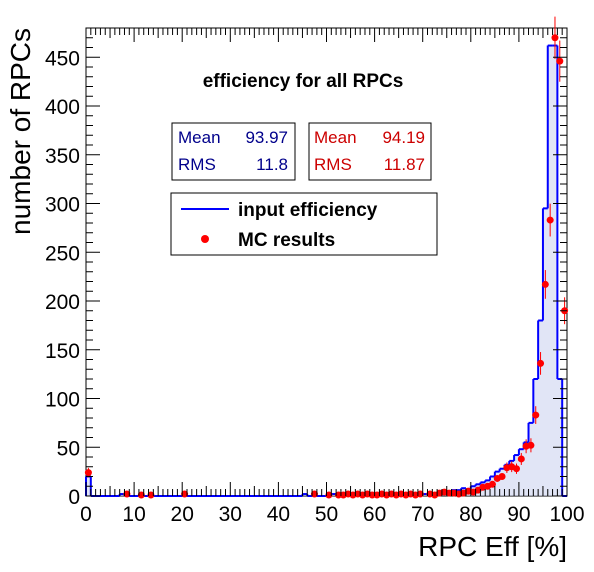  What do you see at coordinates (74, 497) in the screenshot?
I see `y-tick-label: 0` at bounding box center [74, 497].